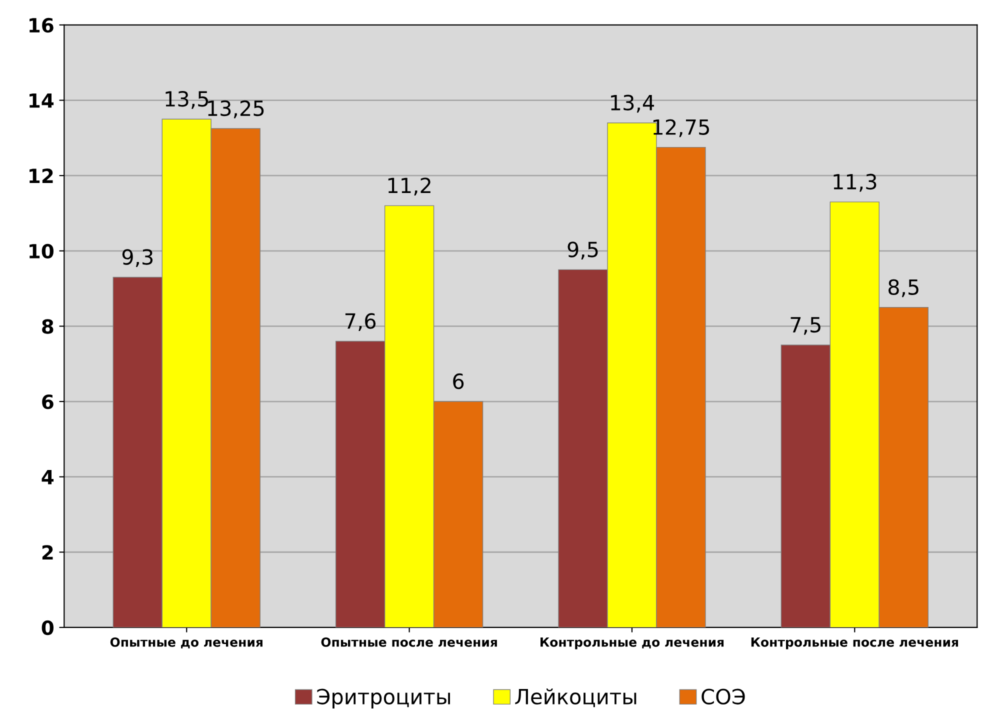 This screenshot has height=713, width=987. What do you see at coordinates (903, 288) in the screenshot?
I see `data-label: 8,5` at bounding box center [903, 288].